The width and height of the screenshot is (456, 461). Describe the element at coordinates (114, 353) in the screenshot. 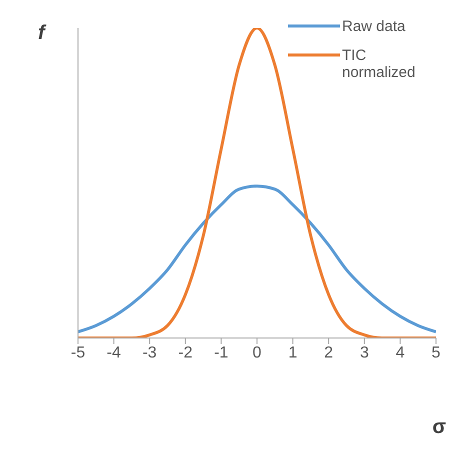

I see `x-tick-label: -4` at that location.